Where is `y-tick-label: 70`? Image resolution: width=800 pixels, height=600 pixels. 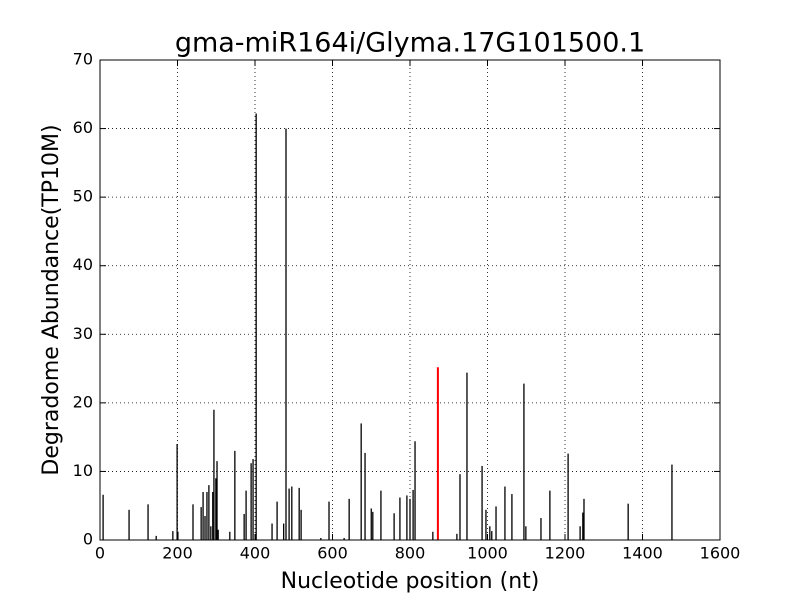
y-tick-label: 70 is located at coordinates (83, 59).